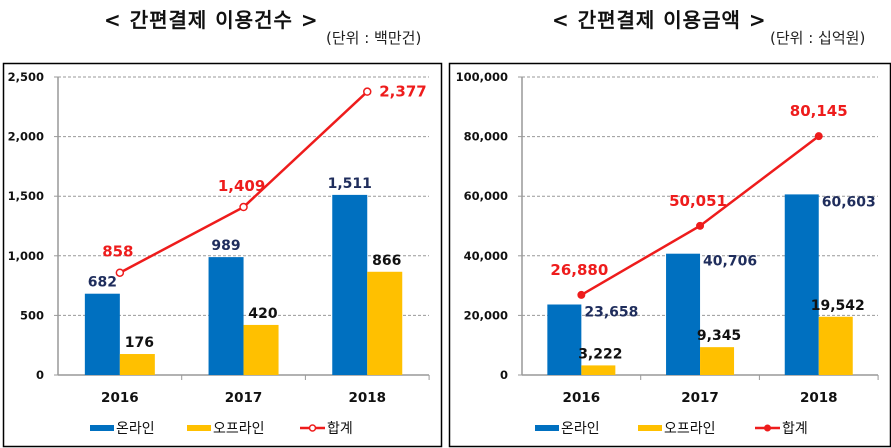 Image resolution: width=891 pixels, height=448 pixels. I want to click on y-tick-label: 2,000, so click(26, 137).